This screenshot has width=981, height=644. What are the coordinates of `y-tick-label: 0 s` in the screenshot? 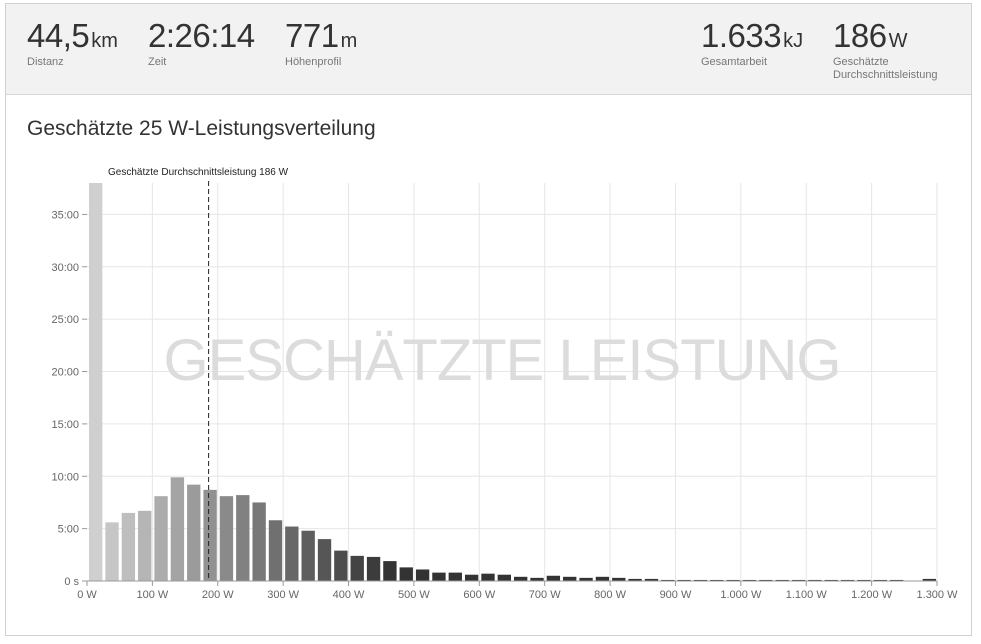 It's located at (71, 582).